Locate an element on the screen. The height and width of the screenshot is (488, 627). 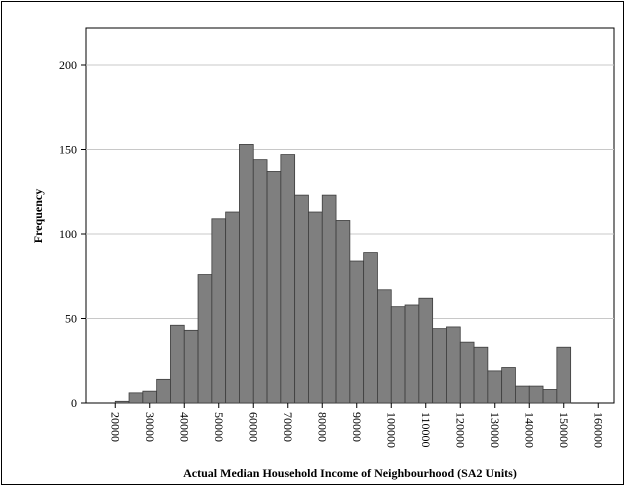
y-tick-label: 150 is located at coordinates (68, 150).